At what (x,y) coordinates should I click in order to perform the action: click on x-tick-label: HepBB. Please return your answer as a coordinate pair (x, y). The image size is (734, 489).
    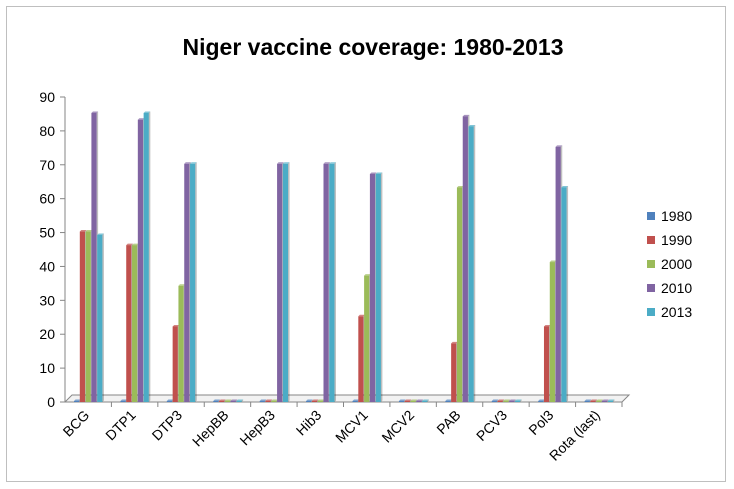
    Looking at the image, I should click on (210, 428).